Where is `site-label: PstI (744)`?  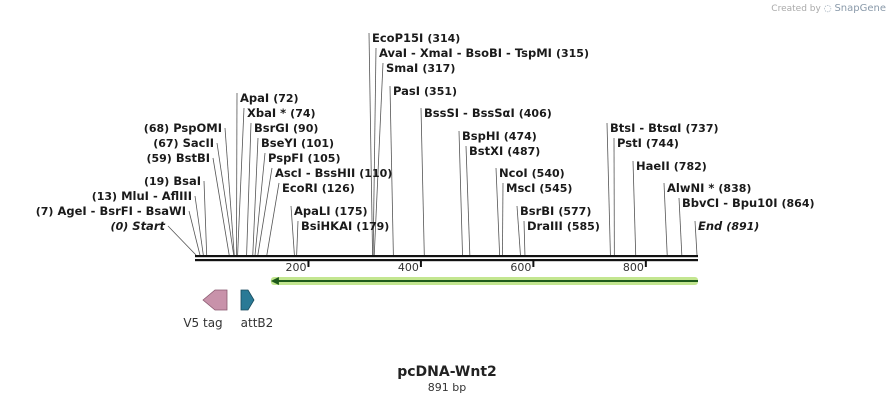
site-label: PstI (744) is located at coordinates (648, 143).